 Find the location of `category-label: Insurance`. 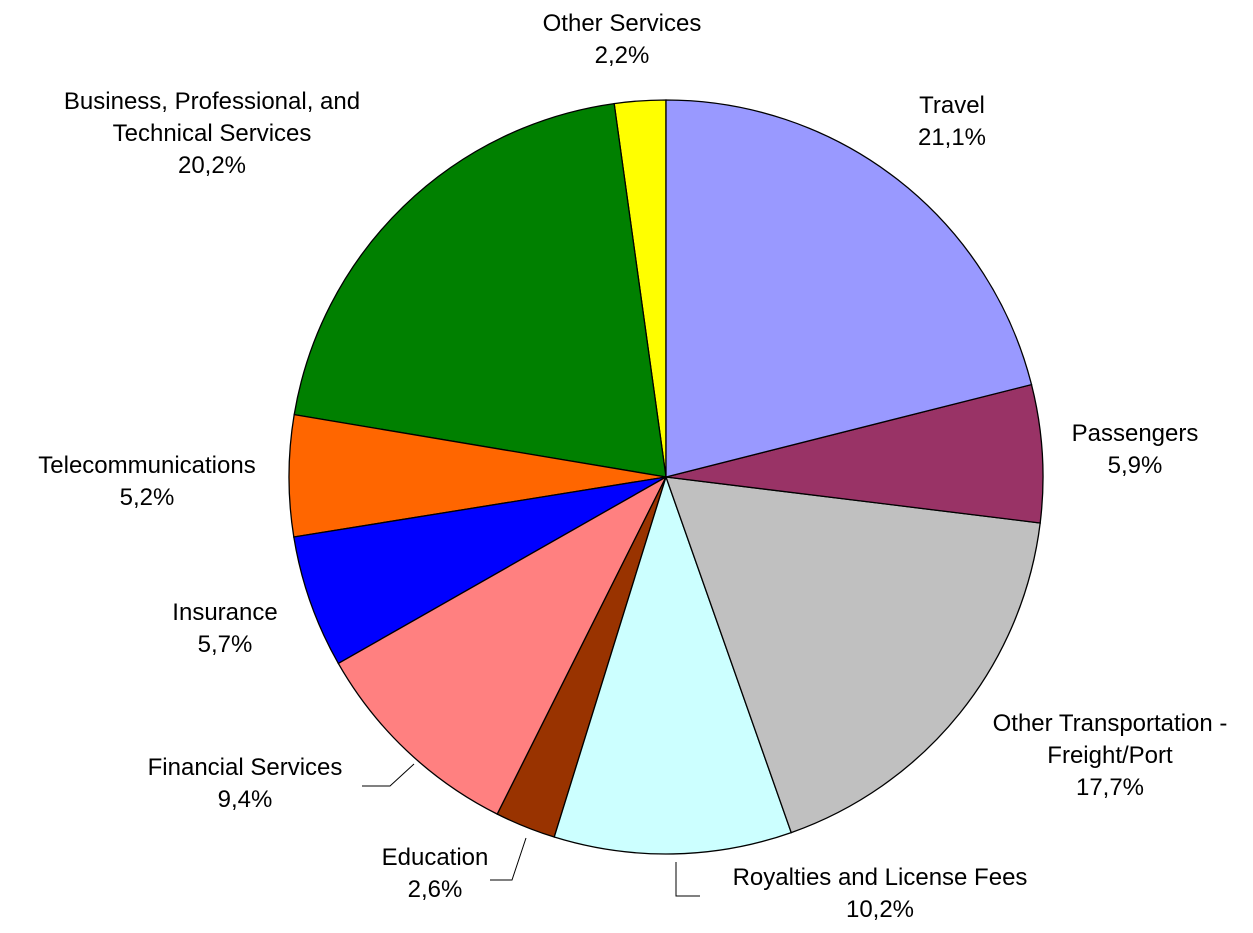

category-label: Insurance is located at coordinates (225, 612).